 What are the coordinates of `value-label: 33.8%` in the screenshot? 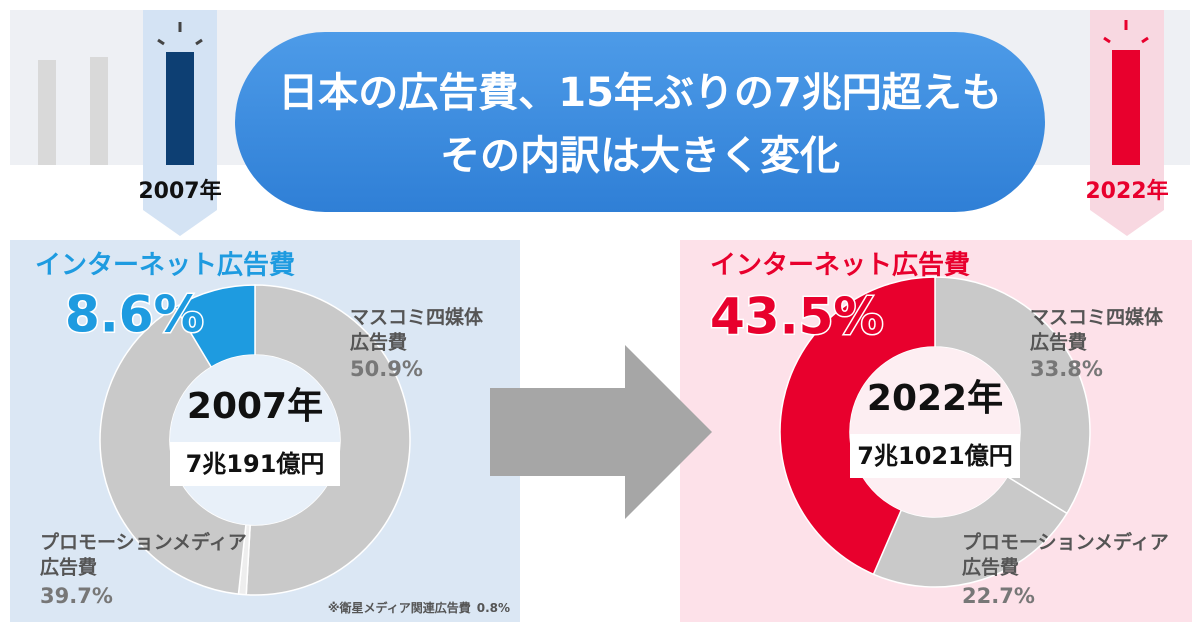 It's located at (1066, 369).